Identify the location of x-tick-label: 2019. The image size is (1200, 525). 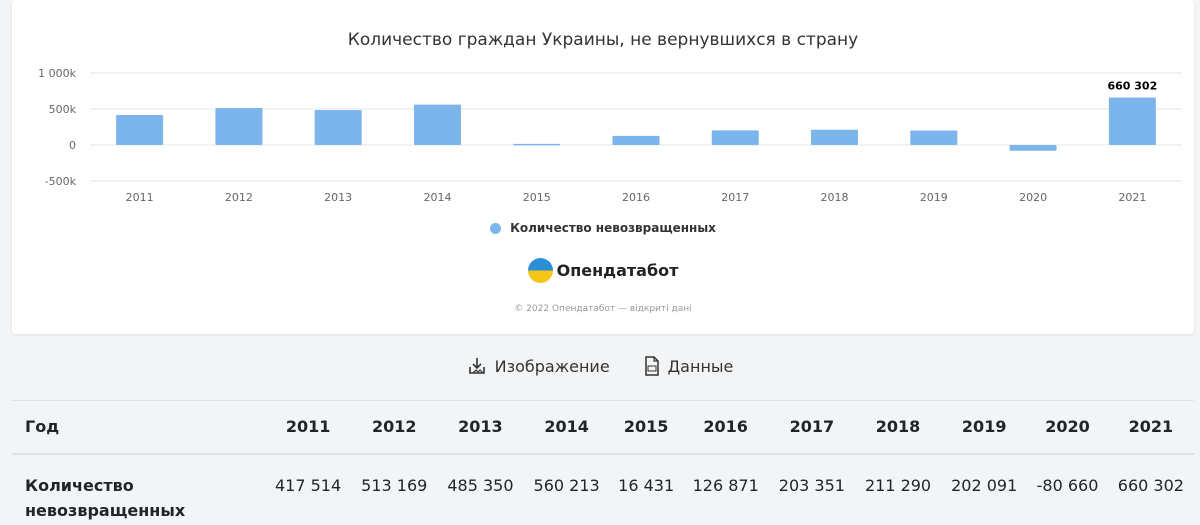
(934, 197).